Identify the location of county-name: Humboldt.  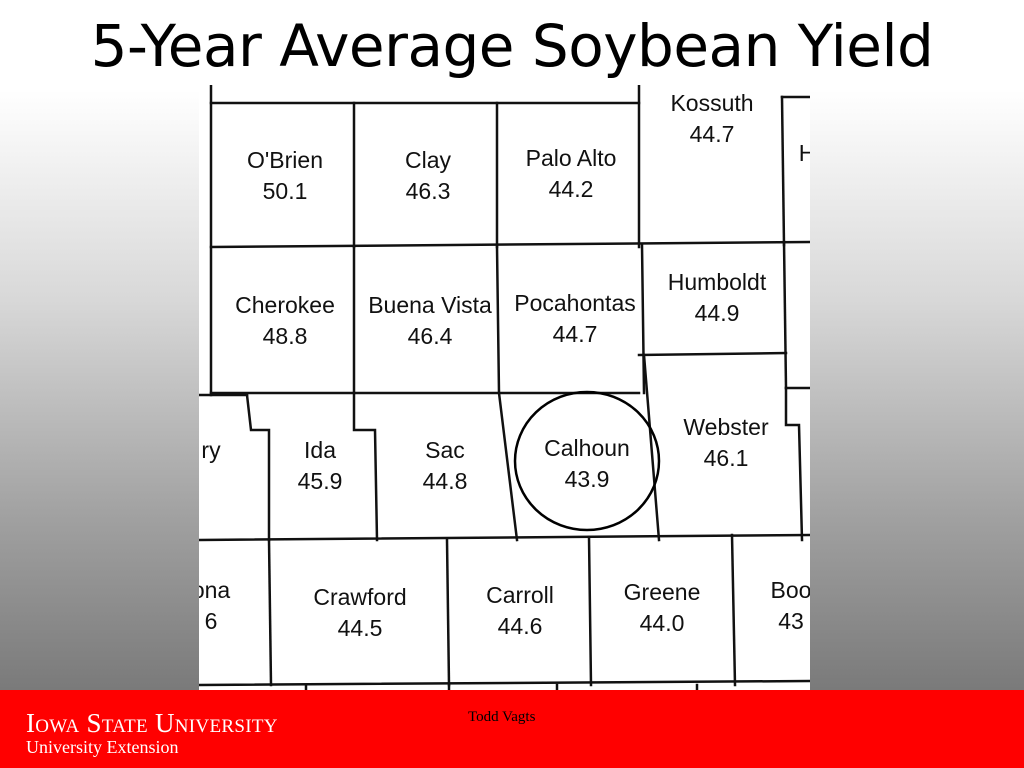
(717, 282).